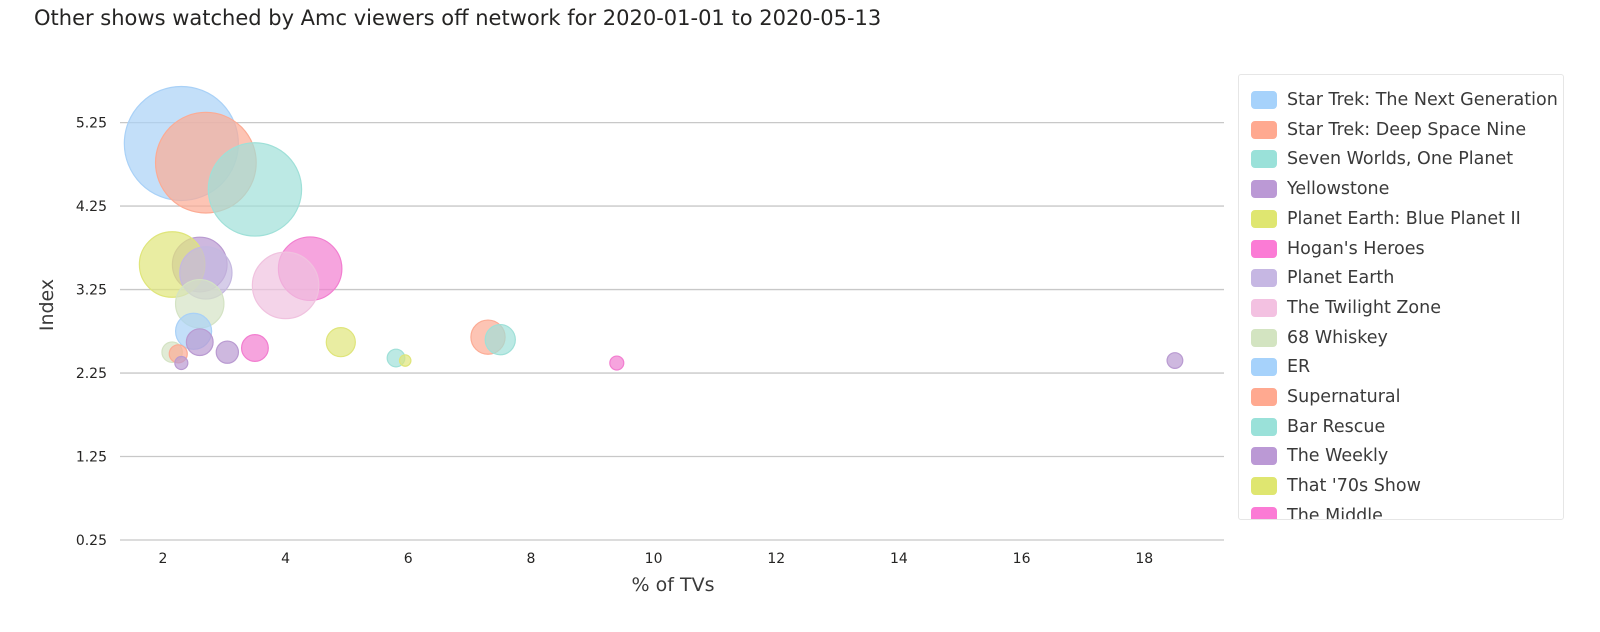 The width and height of the screenshot is (1600, 632). What do you see at coordinates (91, 291) in the screenshot?
I see `y-tick-label: 3.25` at bounding box center [91, 291].